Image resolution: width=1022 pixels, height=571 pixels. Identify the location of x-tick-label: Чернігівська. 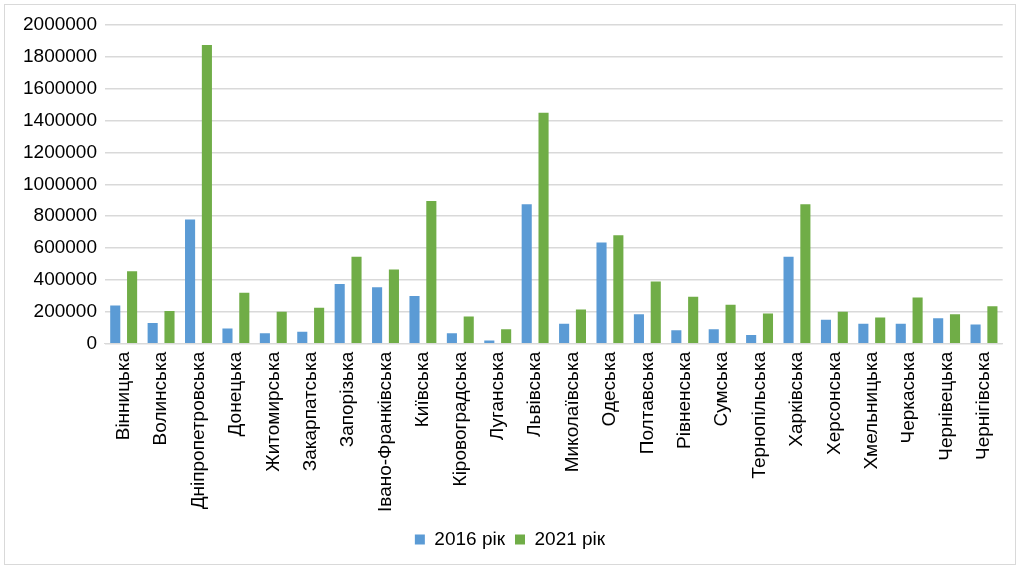
(983, 405).